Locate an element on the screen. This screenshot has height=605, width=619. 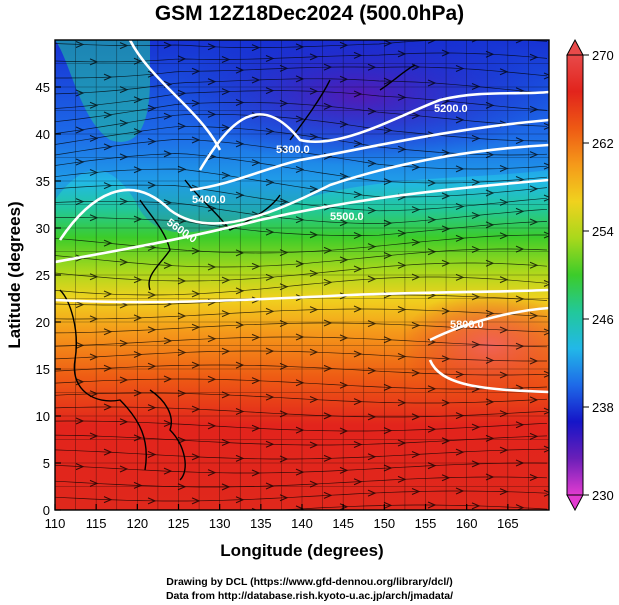
x-tick-label: 130 is located at coordinates (220, 523).